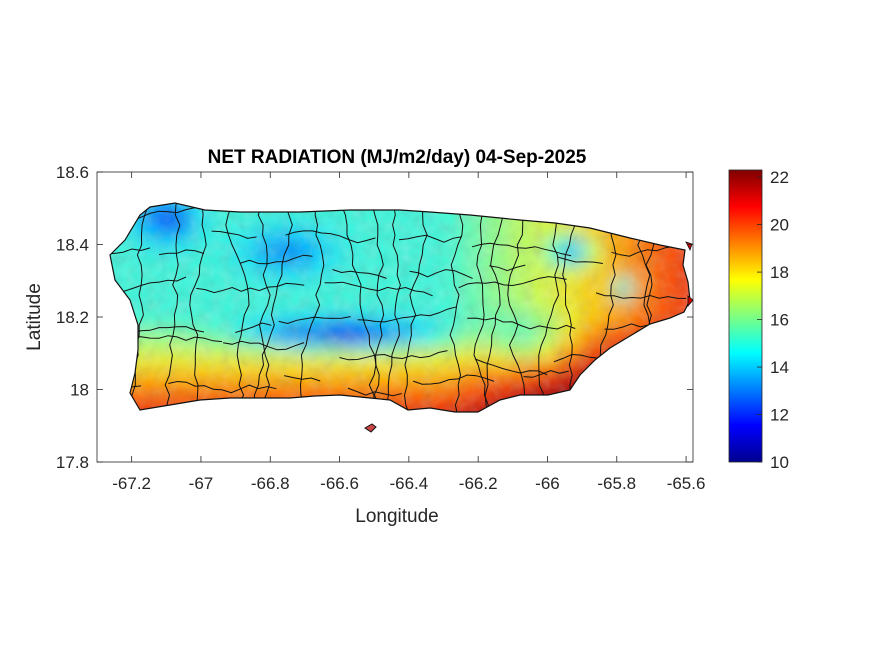 The width and height of the screenshot is (875, 656). Describe the element at coordinates (686, 483) in the screenshot. I see `x-tick-label: -65.6` at that location.